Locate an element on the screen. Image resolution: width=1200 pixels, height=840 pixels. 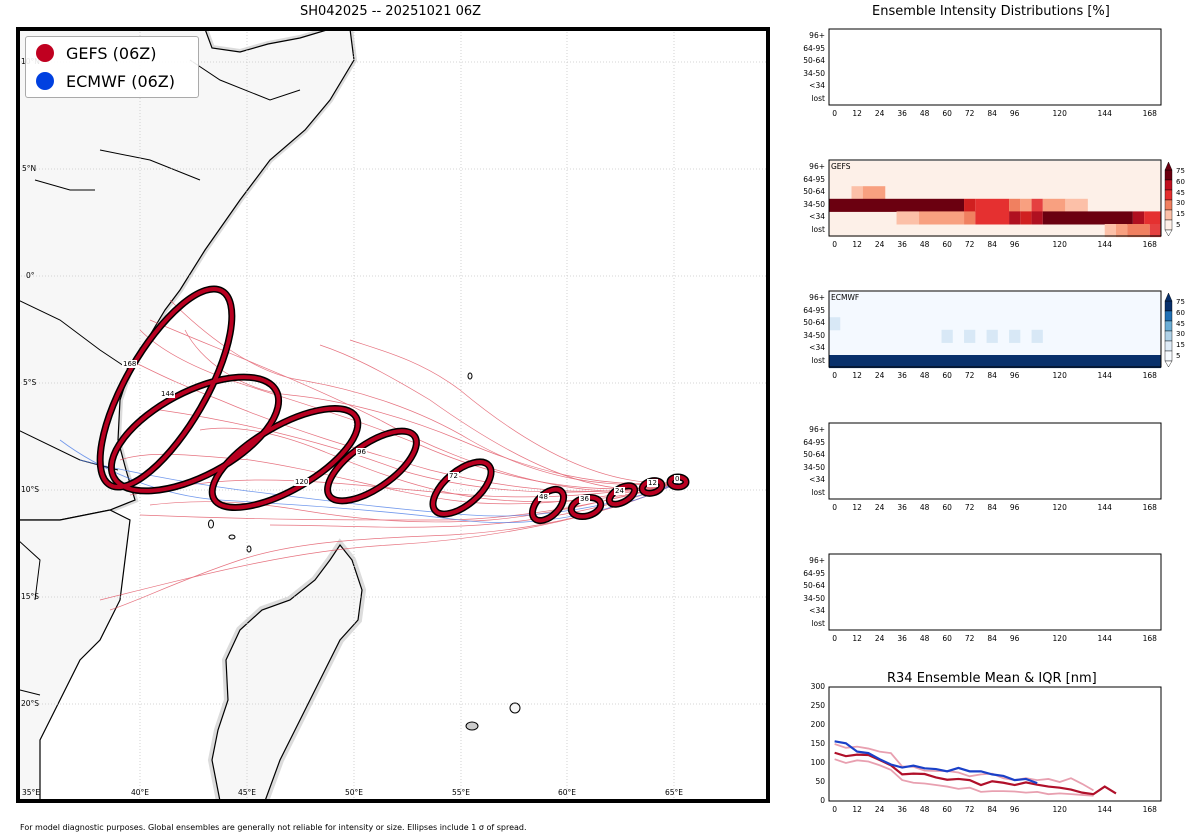
panel-model-label: GEFS is located at coordinates (841, 166).